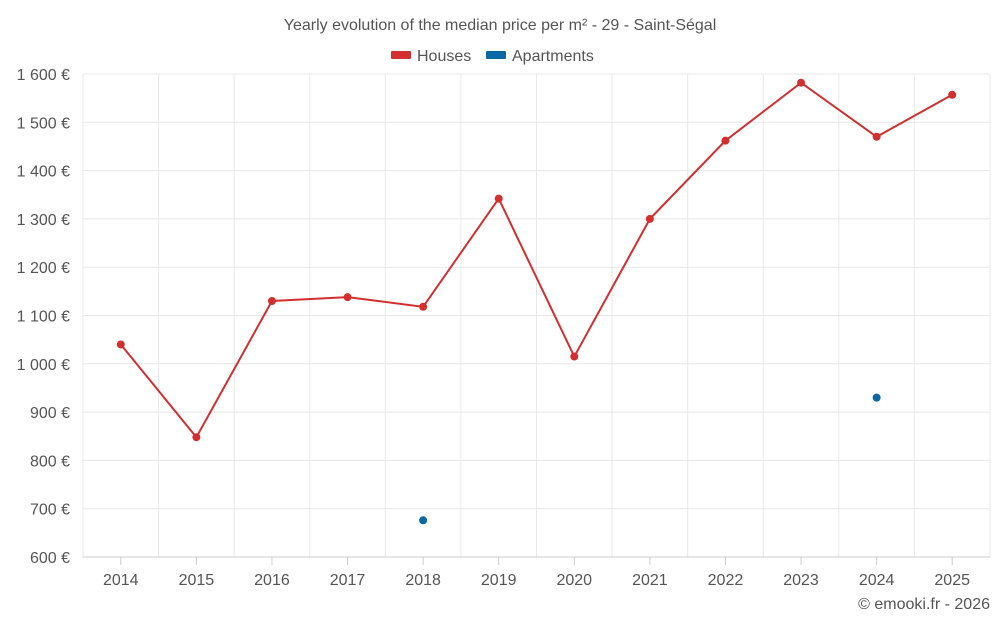 The width and height of the screenshot is (1000, 625). What do you see at coordinates (574, 356) in the screenshot?
I see `point-houses-2020` at bounding box center [574, 356].